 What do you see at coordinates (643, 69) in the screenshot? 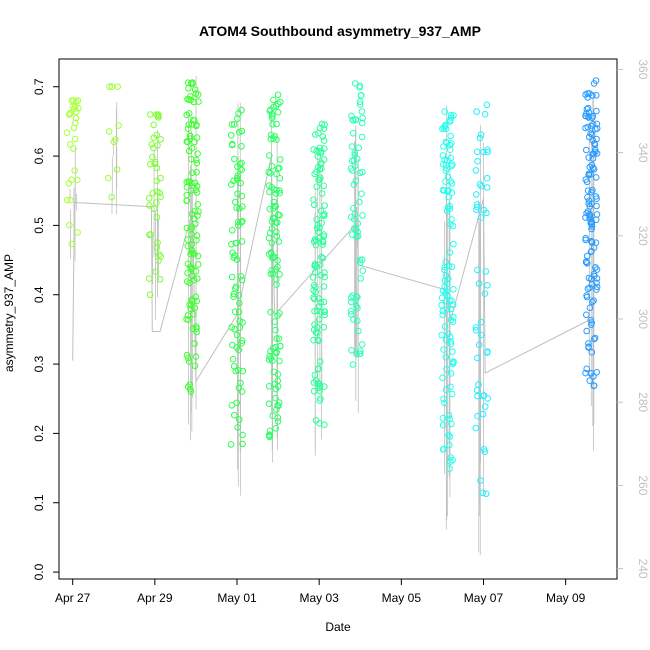
I see `y2-tick-label: 360` at bounding box center [643, 69].